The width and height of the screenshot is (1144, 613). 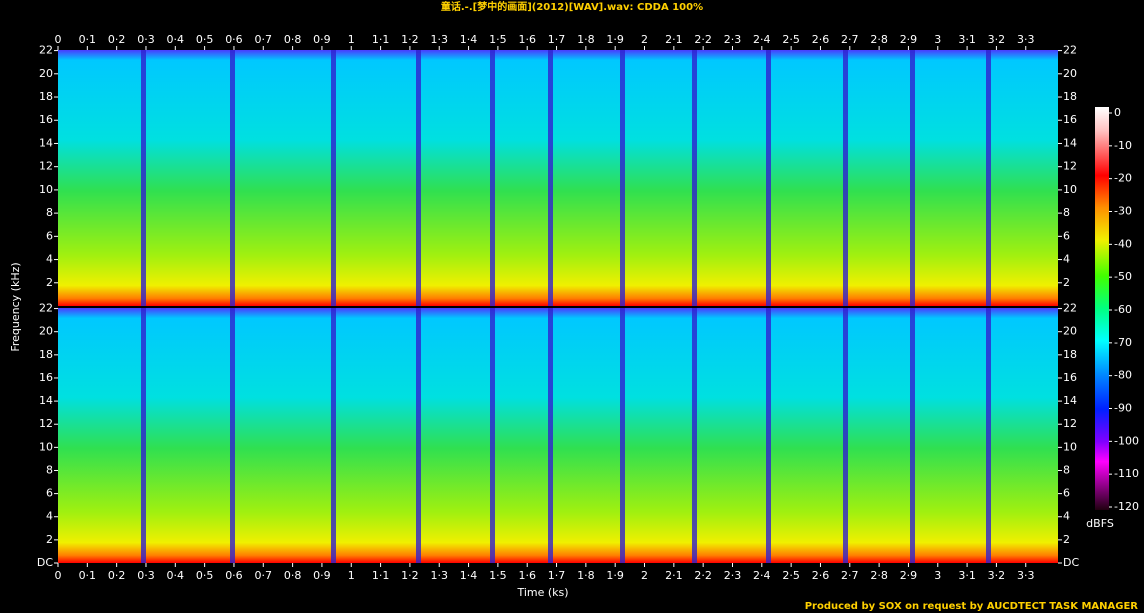 I want to click on colorbar-tick-label: -100, so click(x=1126, y=440).